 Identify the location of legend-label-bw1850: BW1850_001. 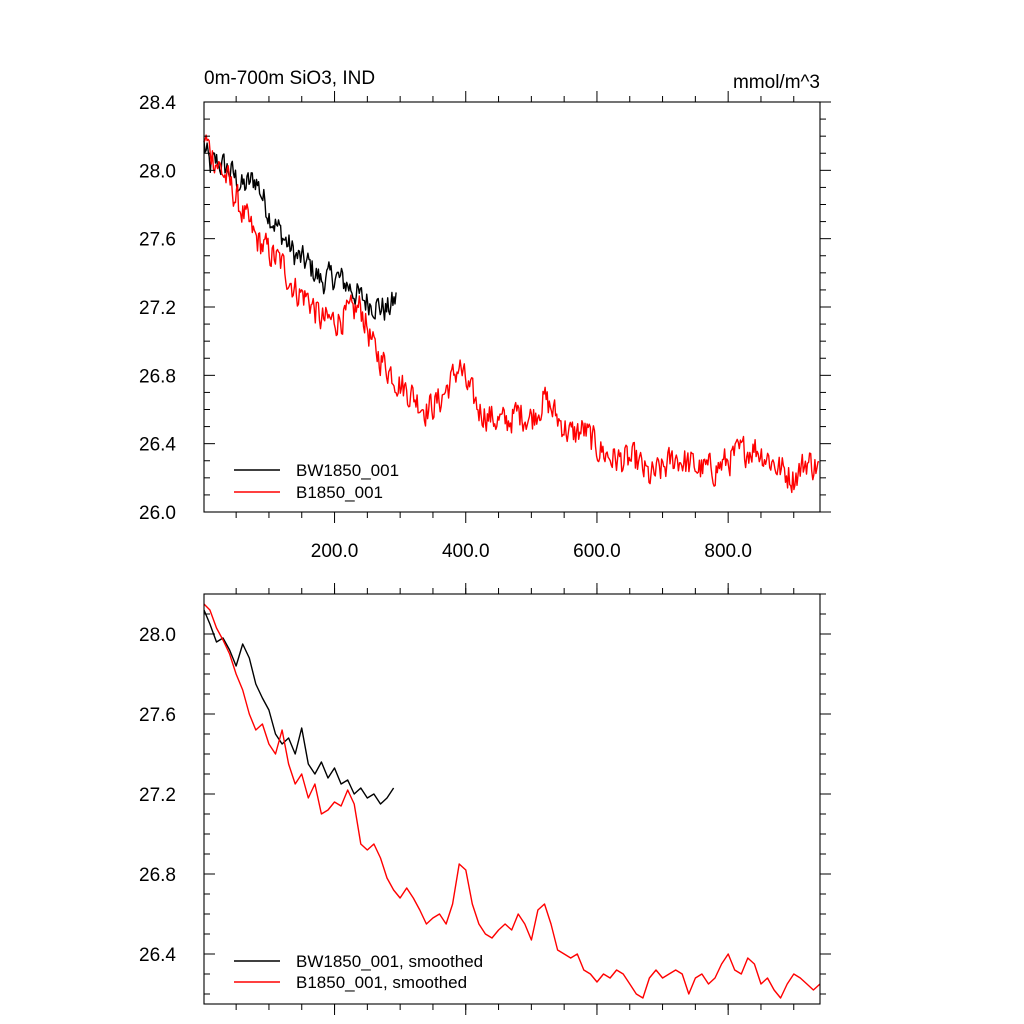
(347, 470).